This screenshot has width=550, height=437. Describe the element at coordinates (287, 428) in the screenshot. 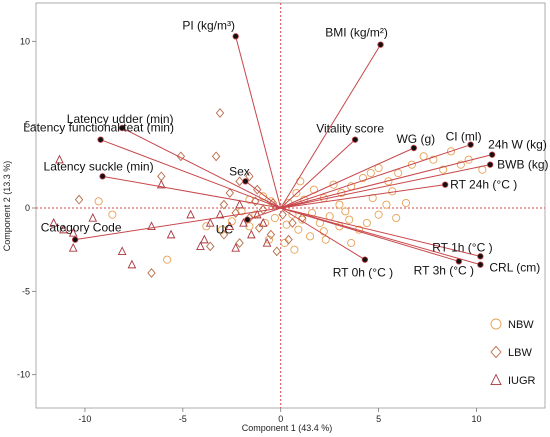

I see `x-axis-title: Component 1 (43.4 %)` at that location.